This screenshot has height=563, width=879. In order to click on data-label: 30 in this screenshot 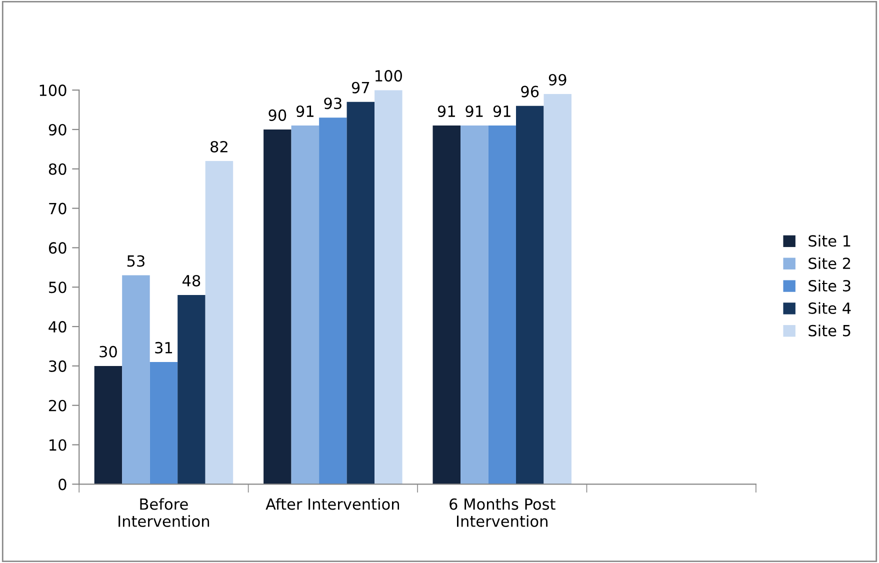, I will do `click(108, 352)`.